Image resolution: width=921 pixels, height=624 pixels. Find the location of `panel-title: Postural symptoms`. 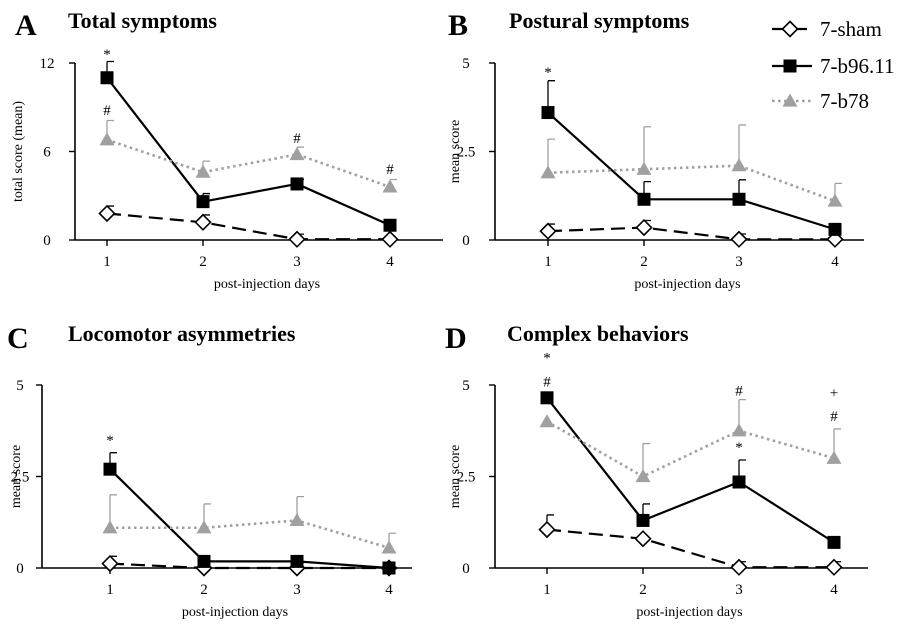

panel-title: Postural symptoms is located at coordinates (599, 20).